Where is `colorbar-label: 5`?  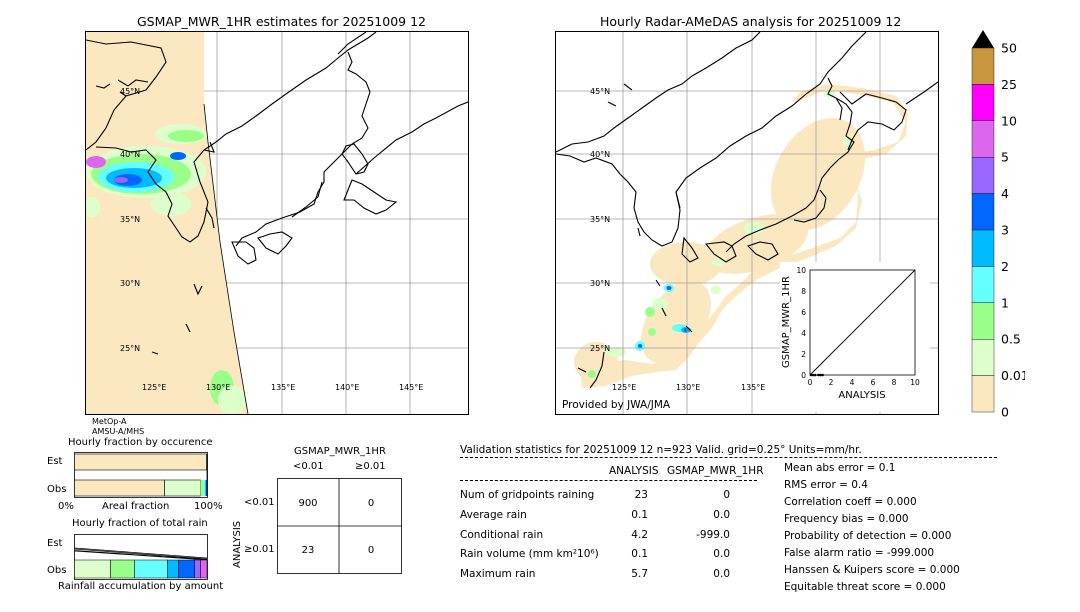 colorbar-label: 5 is located at coordinates (1005, 157).